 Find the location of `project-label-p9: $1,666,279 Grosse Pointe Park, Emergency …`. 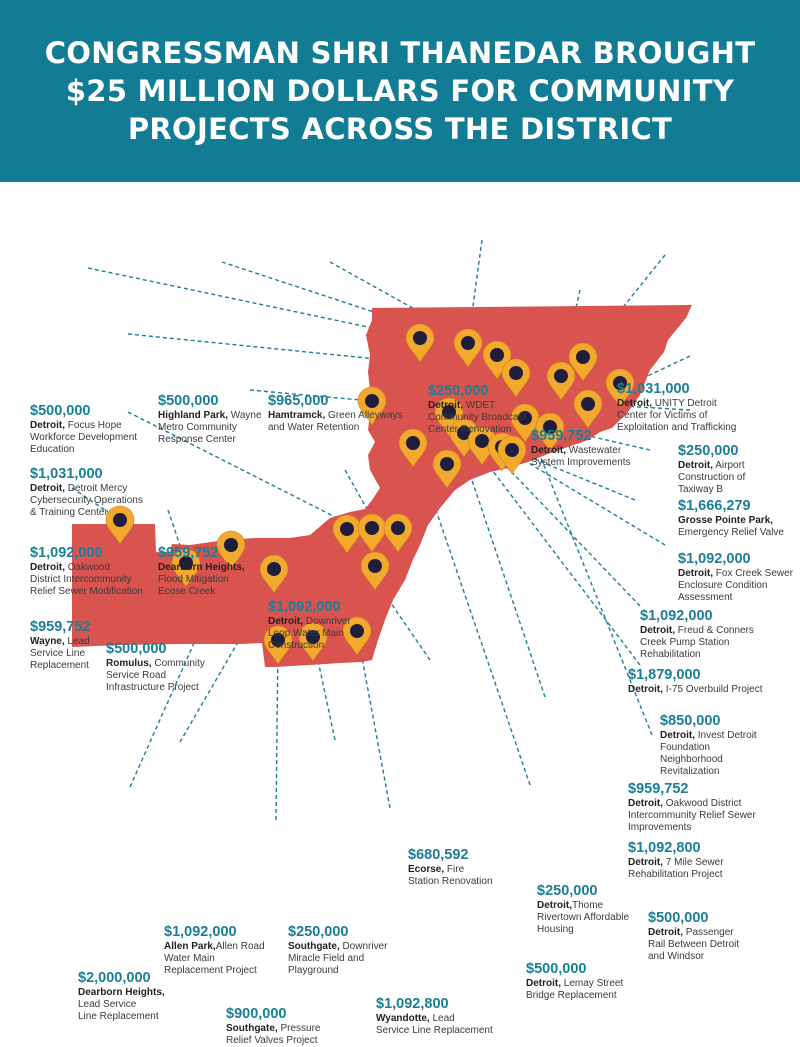

project-label-p9: $1,666,279 Grosse Pointe Park, Emergency … is located at coordinates (738, 518).